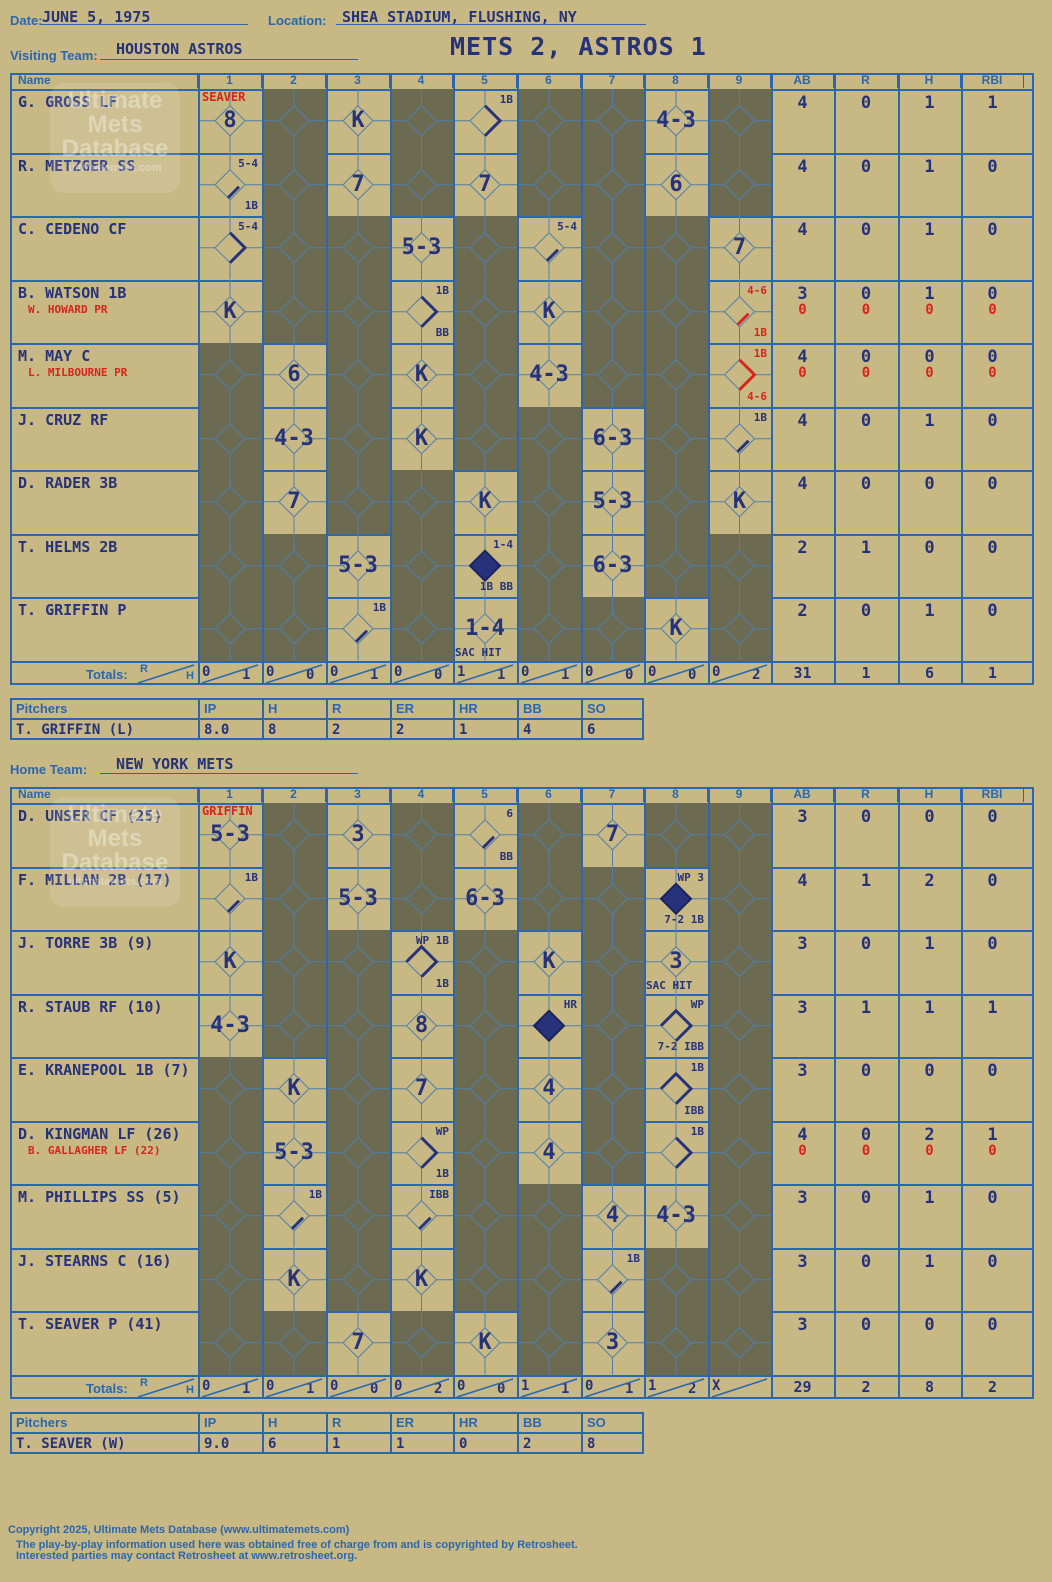  I want to click on at-bat-cell: IBB, so click(421, 1216).